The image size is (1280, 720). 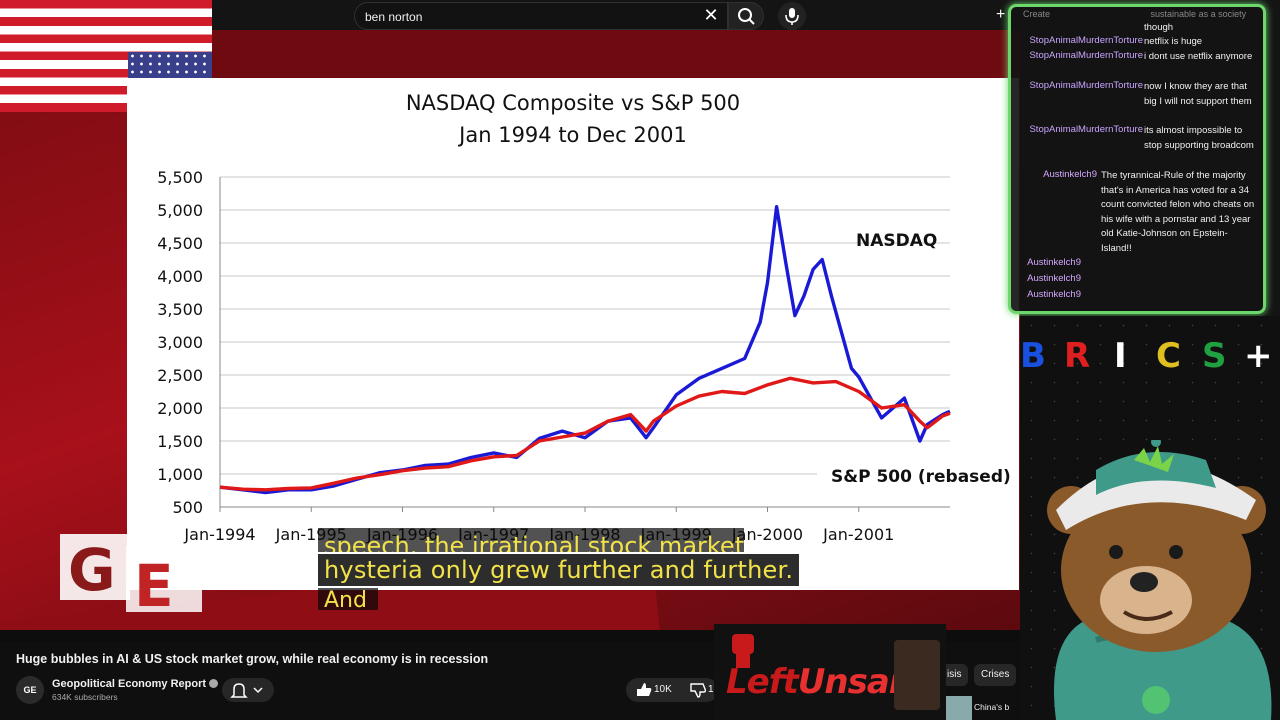 What do you see at coordinates (348, 599) in the screenshot?
I see `subtitle-next-line: And` at bounding box center [348, 599].